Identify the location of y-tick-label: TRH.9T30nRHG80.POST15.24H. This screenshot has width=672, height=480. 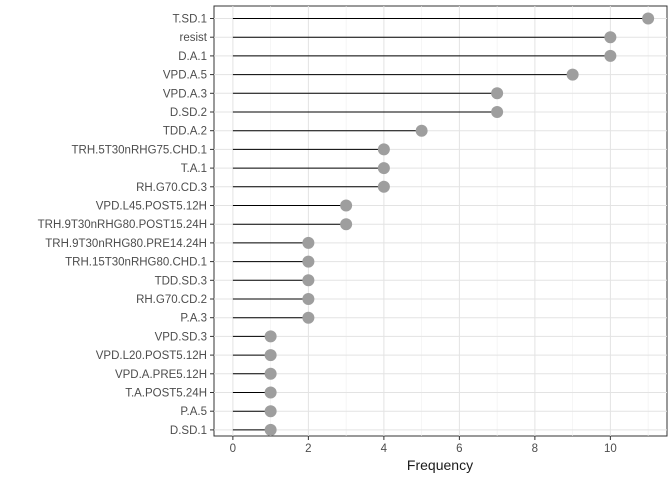
(122, 225).